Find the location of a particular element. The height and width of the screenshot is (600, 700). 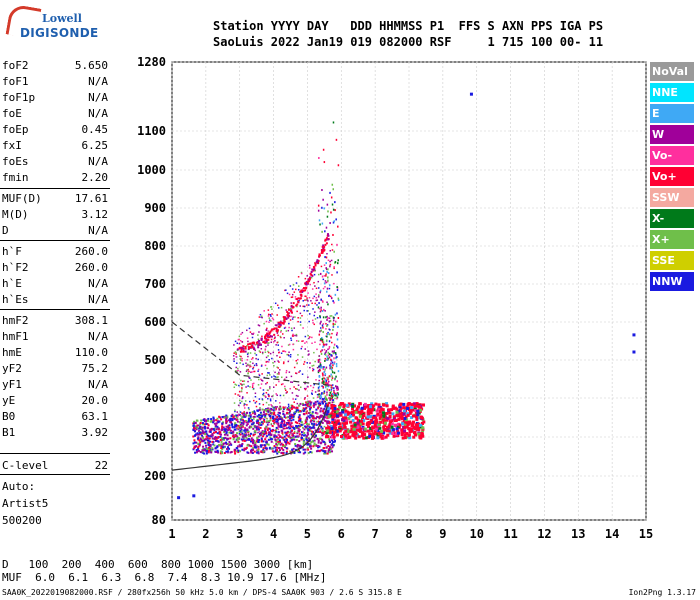

param-row-fxi: fxI 6.25 is located at coordinates (80, 147).